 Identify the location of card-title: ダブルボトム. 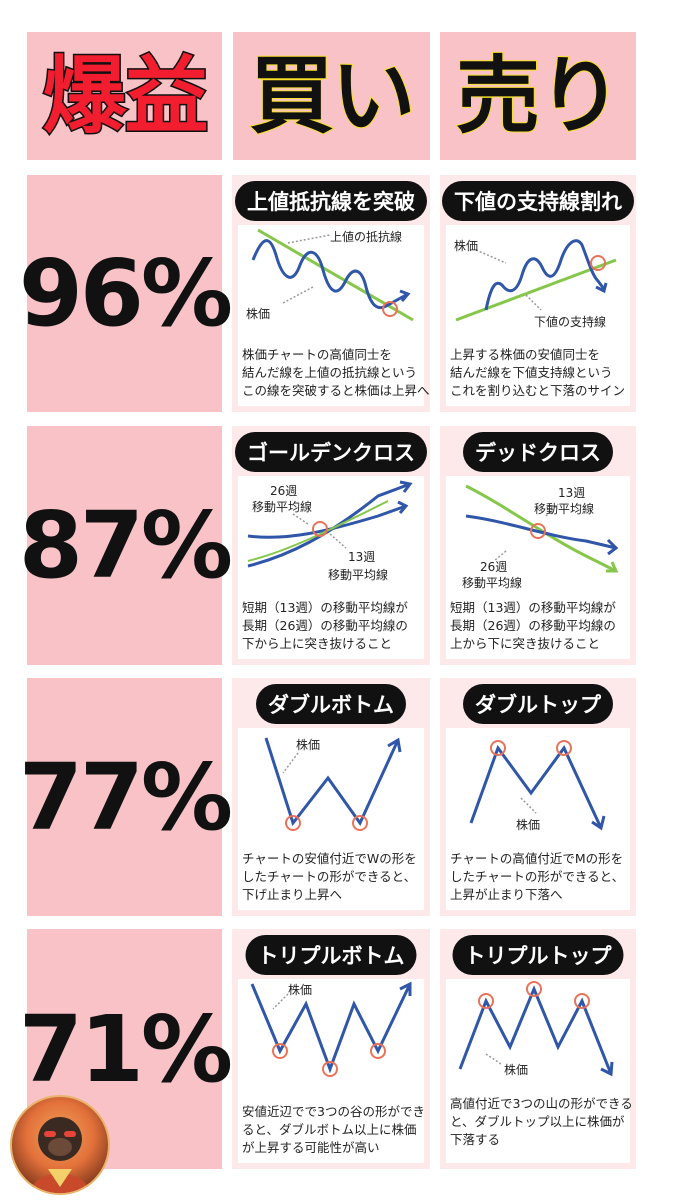
(331, 704).